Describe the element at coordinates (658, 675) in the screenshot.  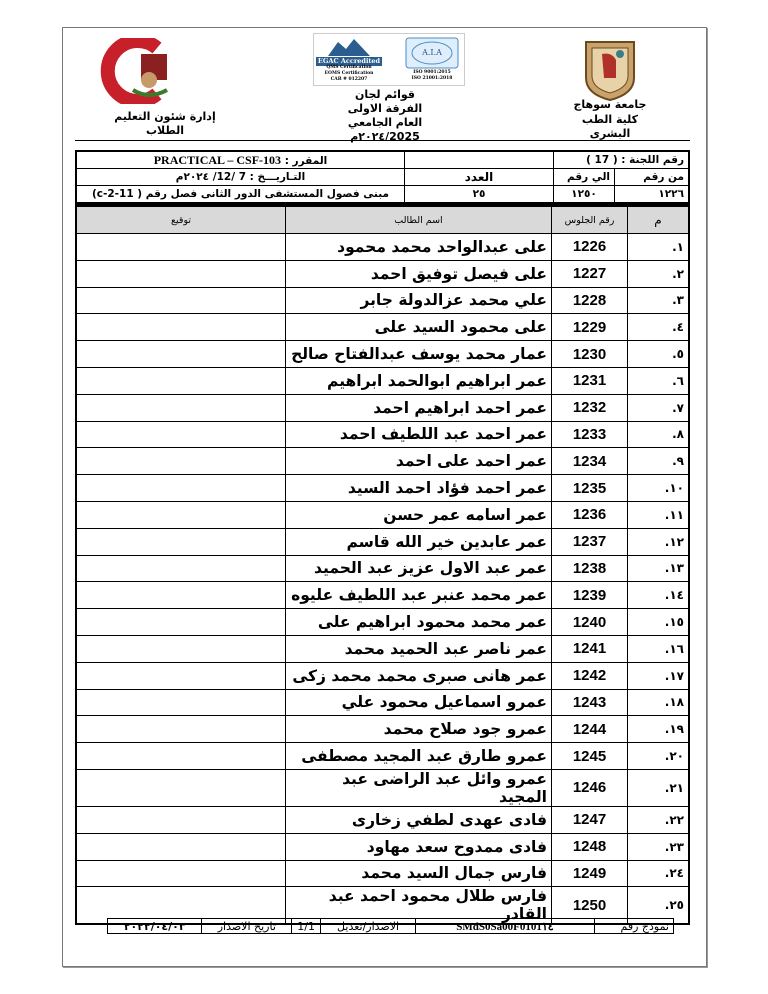
I see `row-index: ١٧.` at that location.